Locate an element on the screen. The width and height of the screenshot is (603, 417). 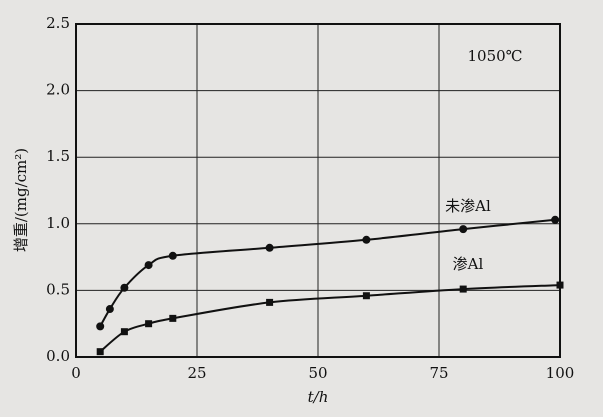
x-tick-label: 75 is located at coordinates (438, 373).